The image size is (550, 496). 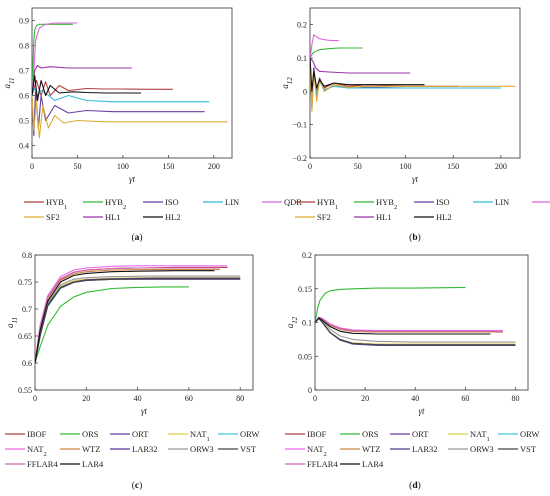 What do you see at coordinates (299, 125) in the screenshot?
I see `y-tick-label: −0.1` at bounding box center [299, 125].